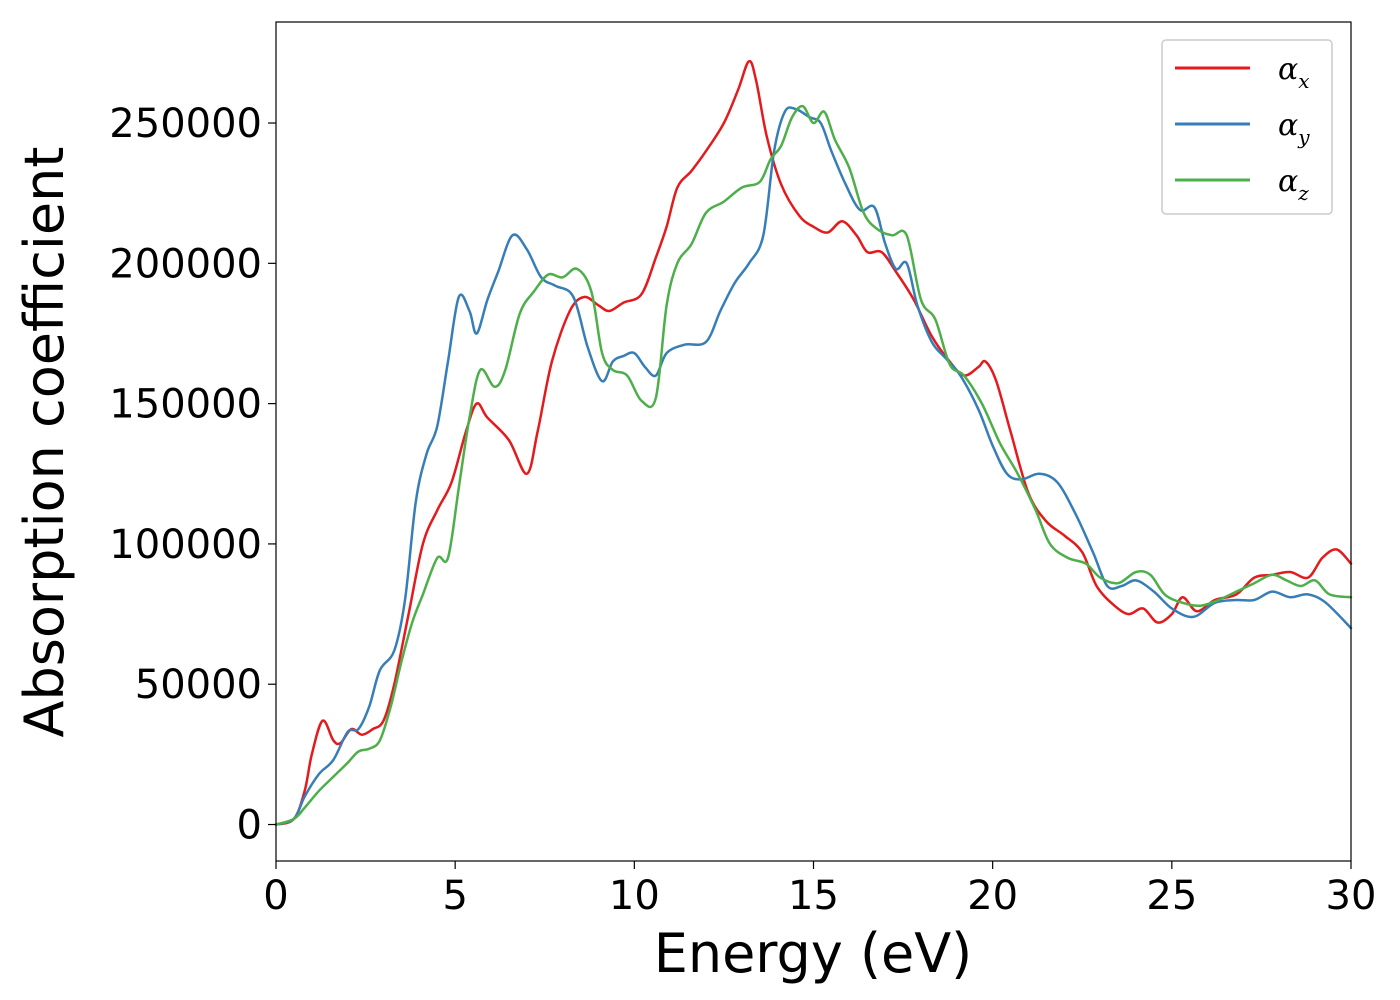  I want to click on y-tick-label: 0, so click(249, 826).